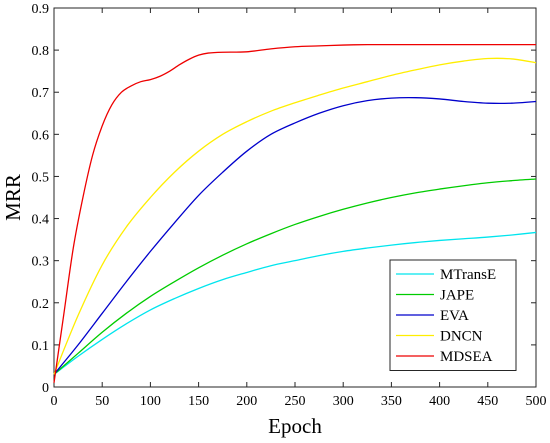  Describe the element at coordinates (41, 51) in the screenshot. I see `y-tick-label: 0.8` at that location.